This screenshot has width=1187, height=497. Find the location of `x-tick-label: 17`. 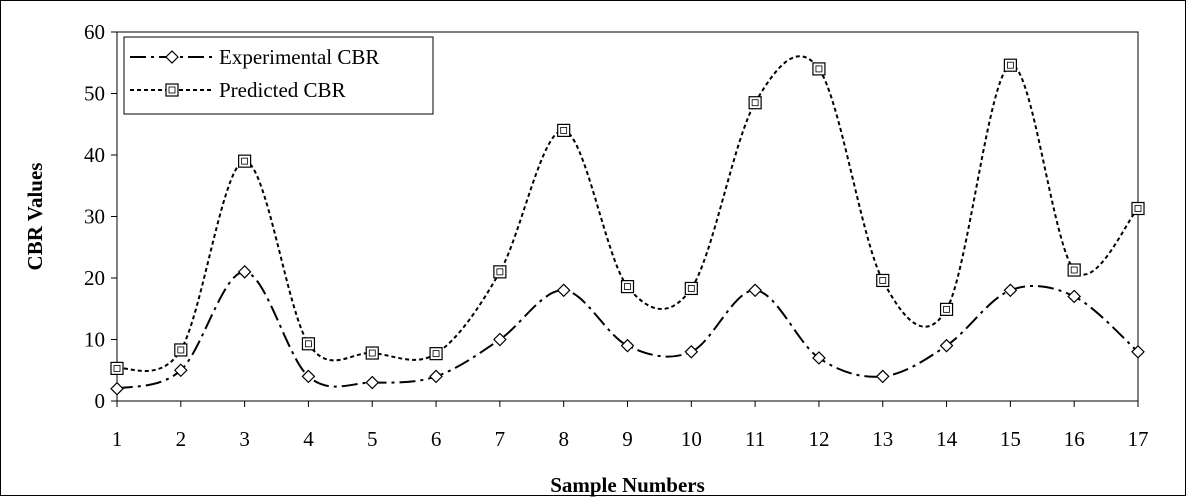

x-tick-label: 17 is located at coordinates (1138, 439).